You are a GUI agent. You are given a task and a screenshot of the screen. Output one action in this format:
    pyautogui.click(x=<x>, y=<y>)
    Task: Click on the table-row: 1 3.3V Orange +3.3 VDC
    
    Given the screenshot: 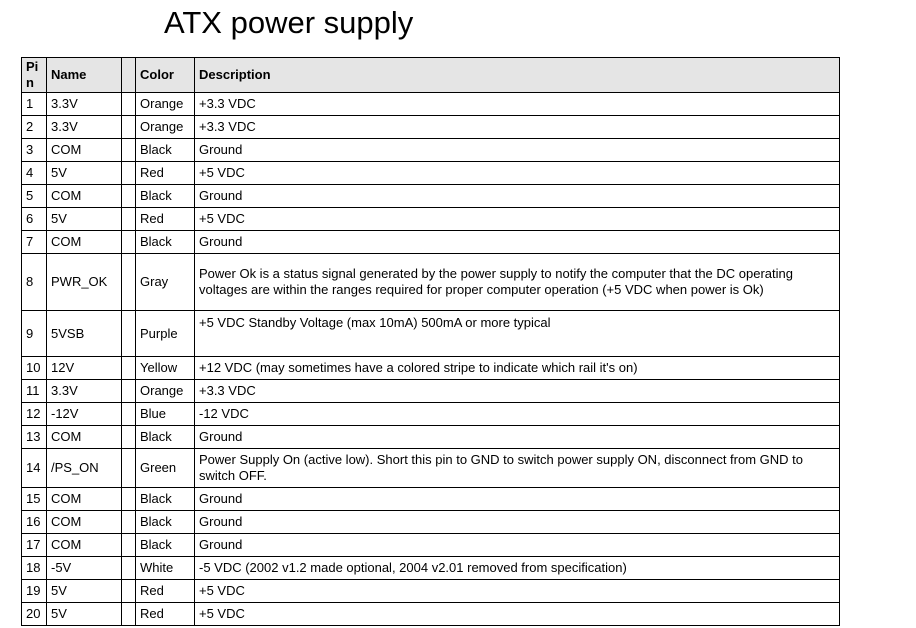 What is the action you would take?
    pyautogui.click(x=430, y=104)
    